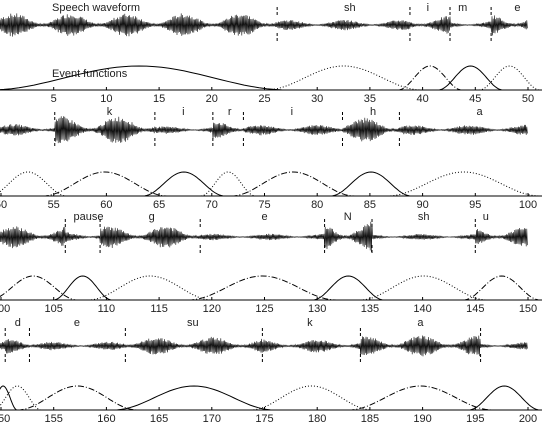  What do you see at coordinates (264, 419) in the screenshot?
I see `x-tick-label: 175` at bounding box center [264, 419].